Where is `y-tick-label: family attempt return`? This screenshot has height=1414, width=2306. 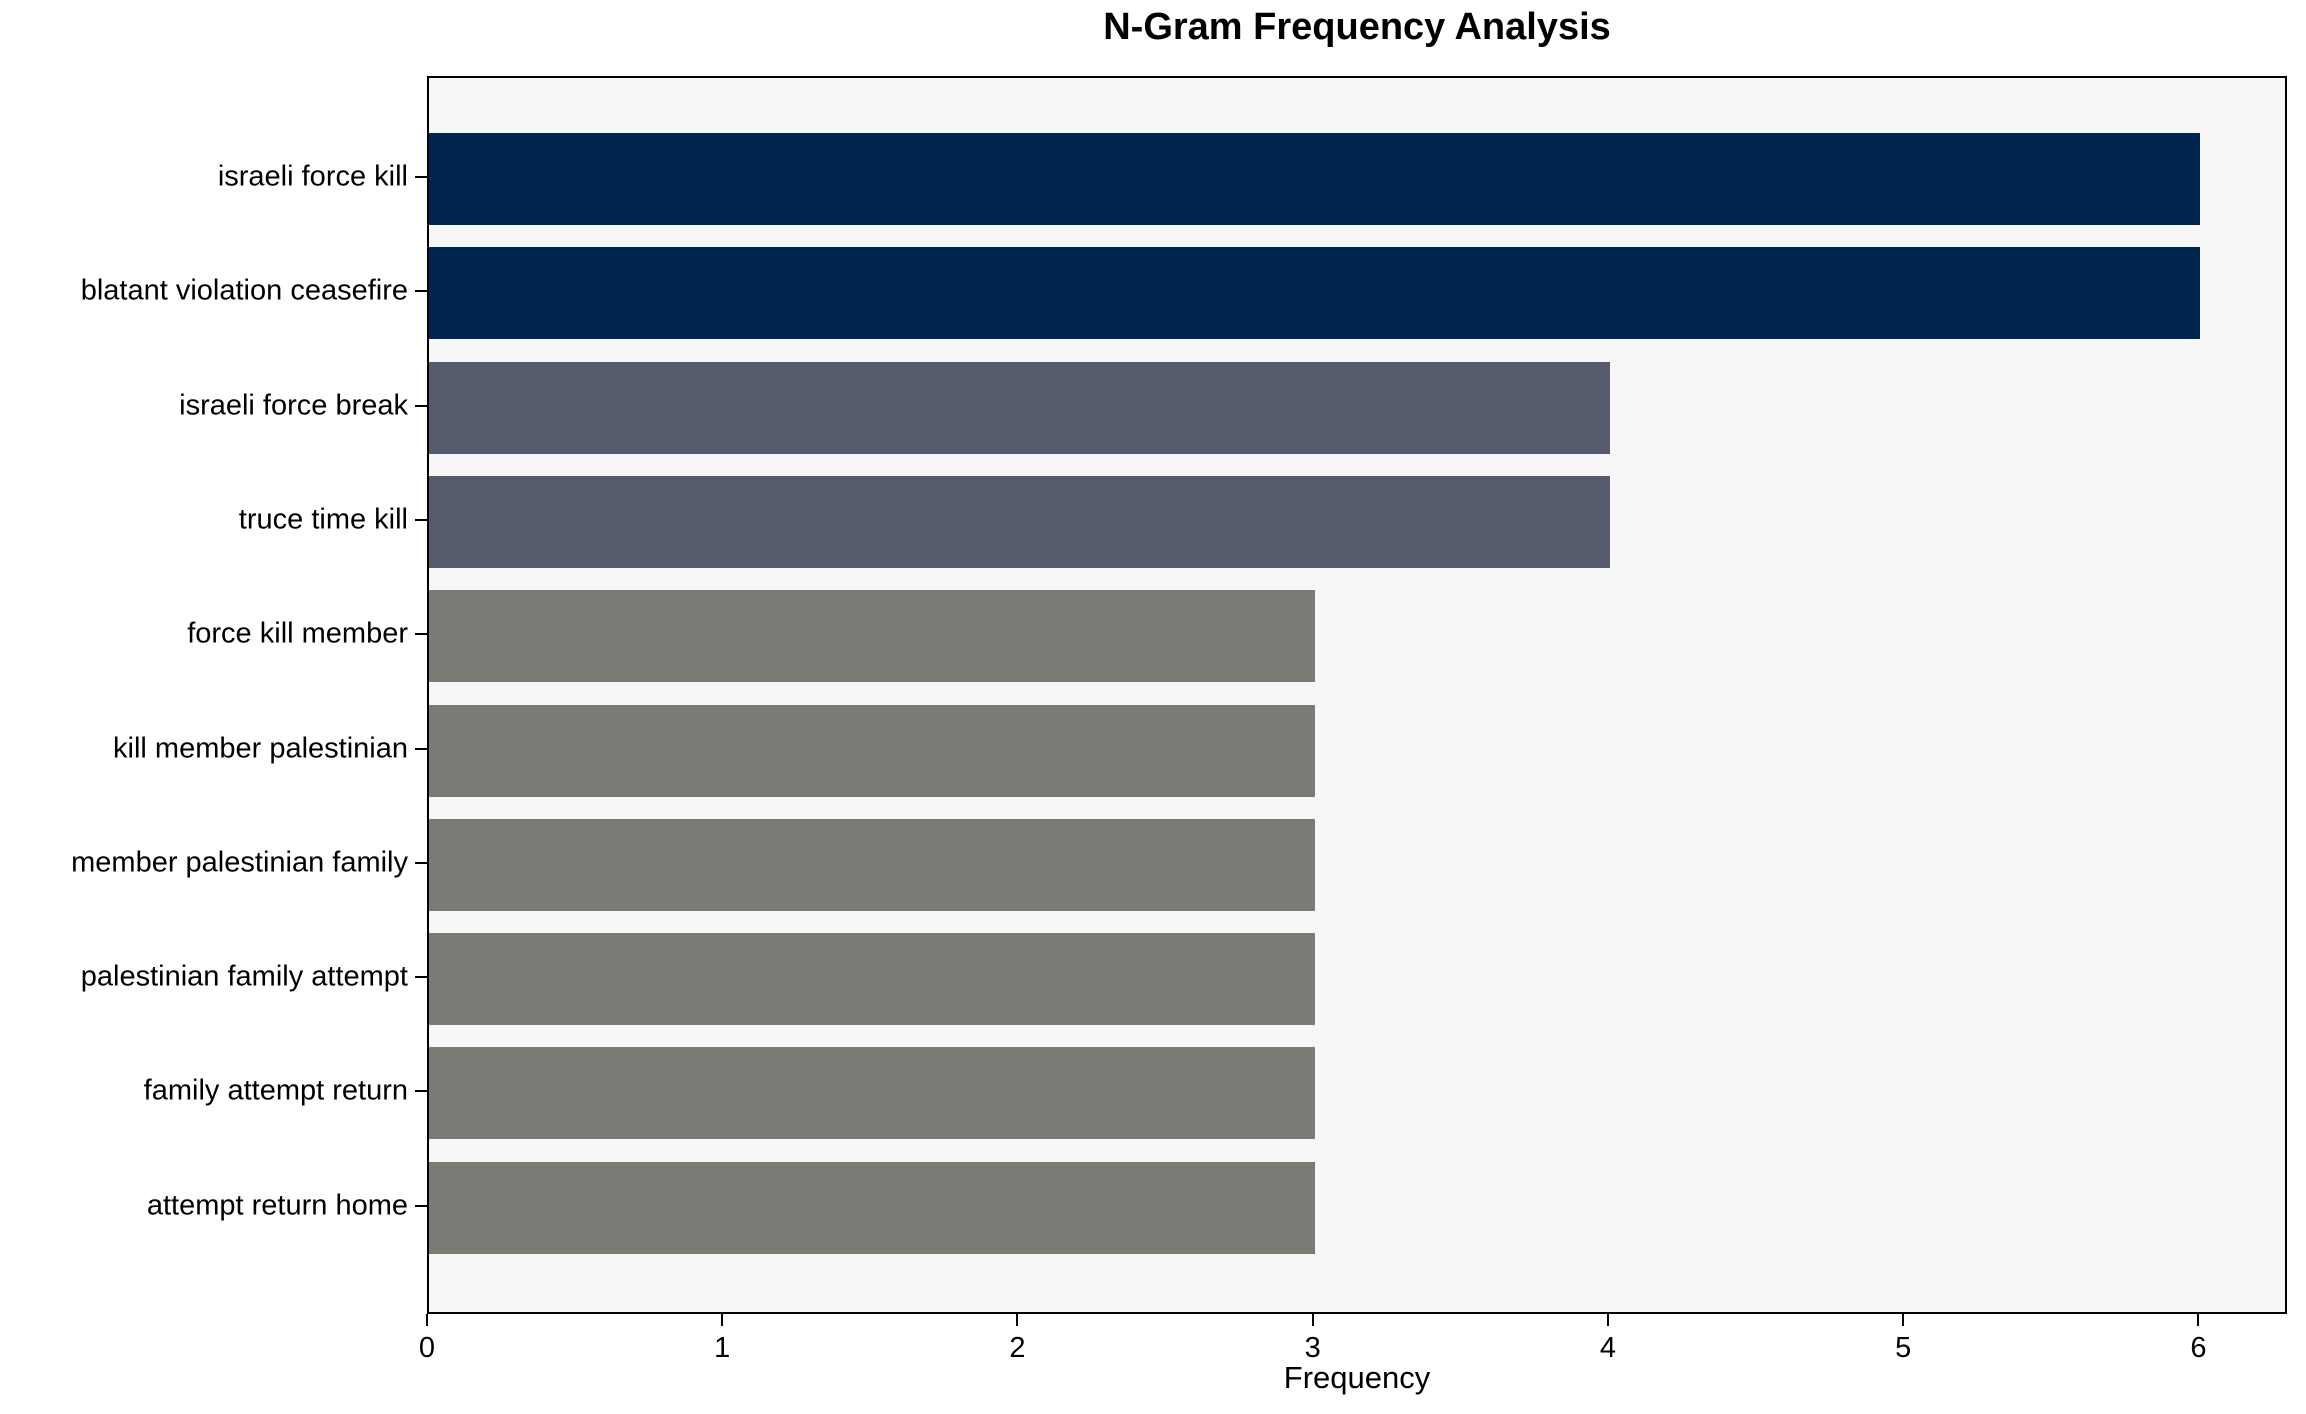 y-tick-label: family attempt return is located at coordinates (275, 1090).